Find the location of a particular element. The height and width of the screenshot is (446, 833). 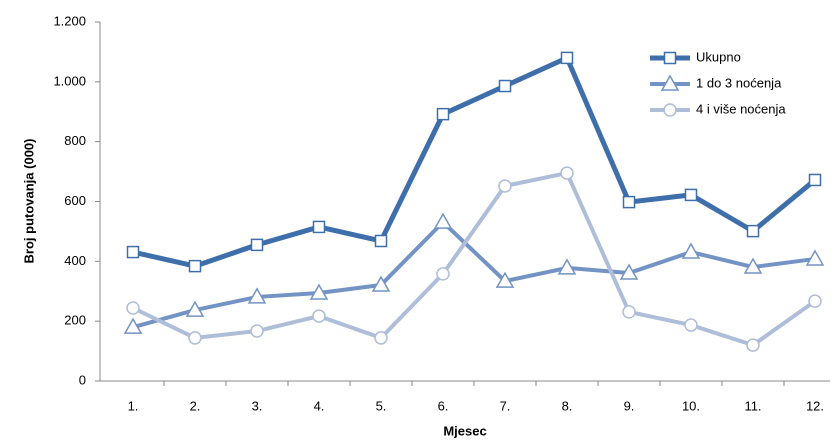

x-tick-label: 2. is located at coordinates (195, 405).